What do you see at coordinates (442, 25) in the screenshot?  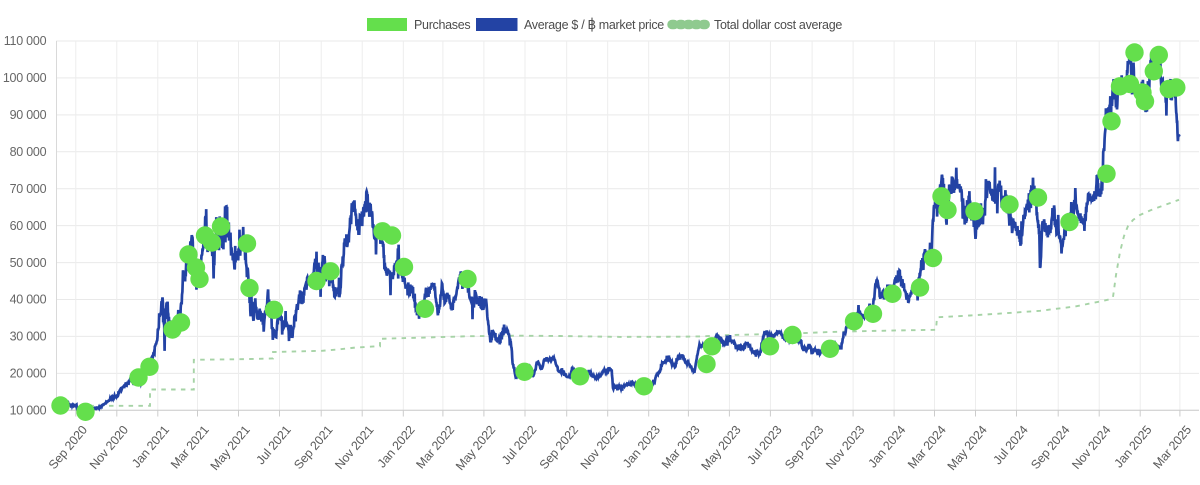 I see `svg-text: Purchases` at bounding box center [442, 25].